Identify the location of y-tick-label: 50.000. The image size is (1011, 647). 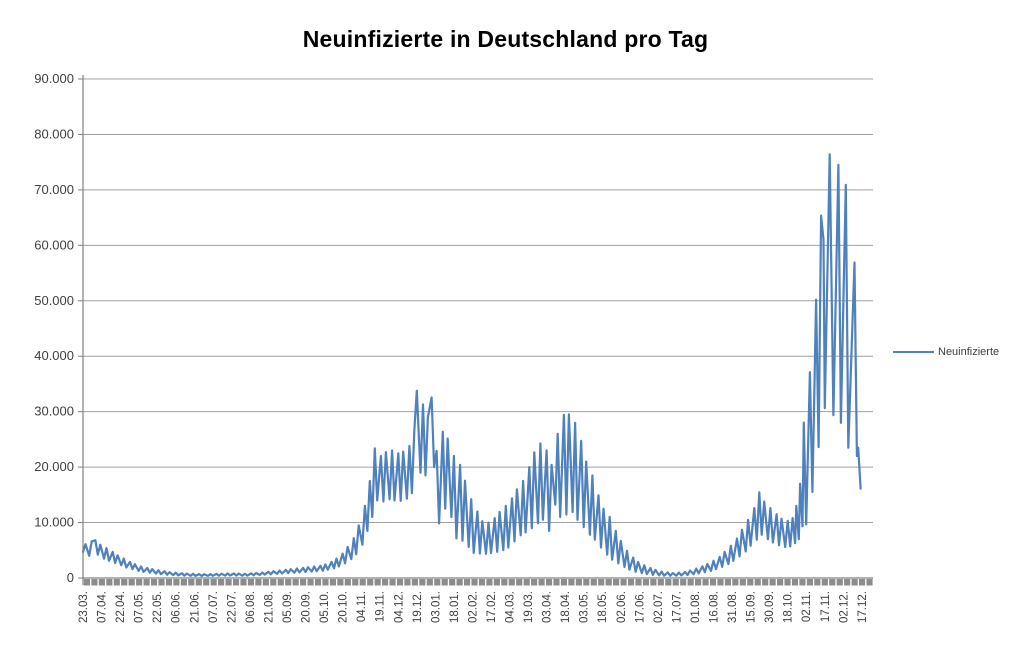
(54, 300).